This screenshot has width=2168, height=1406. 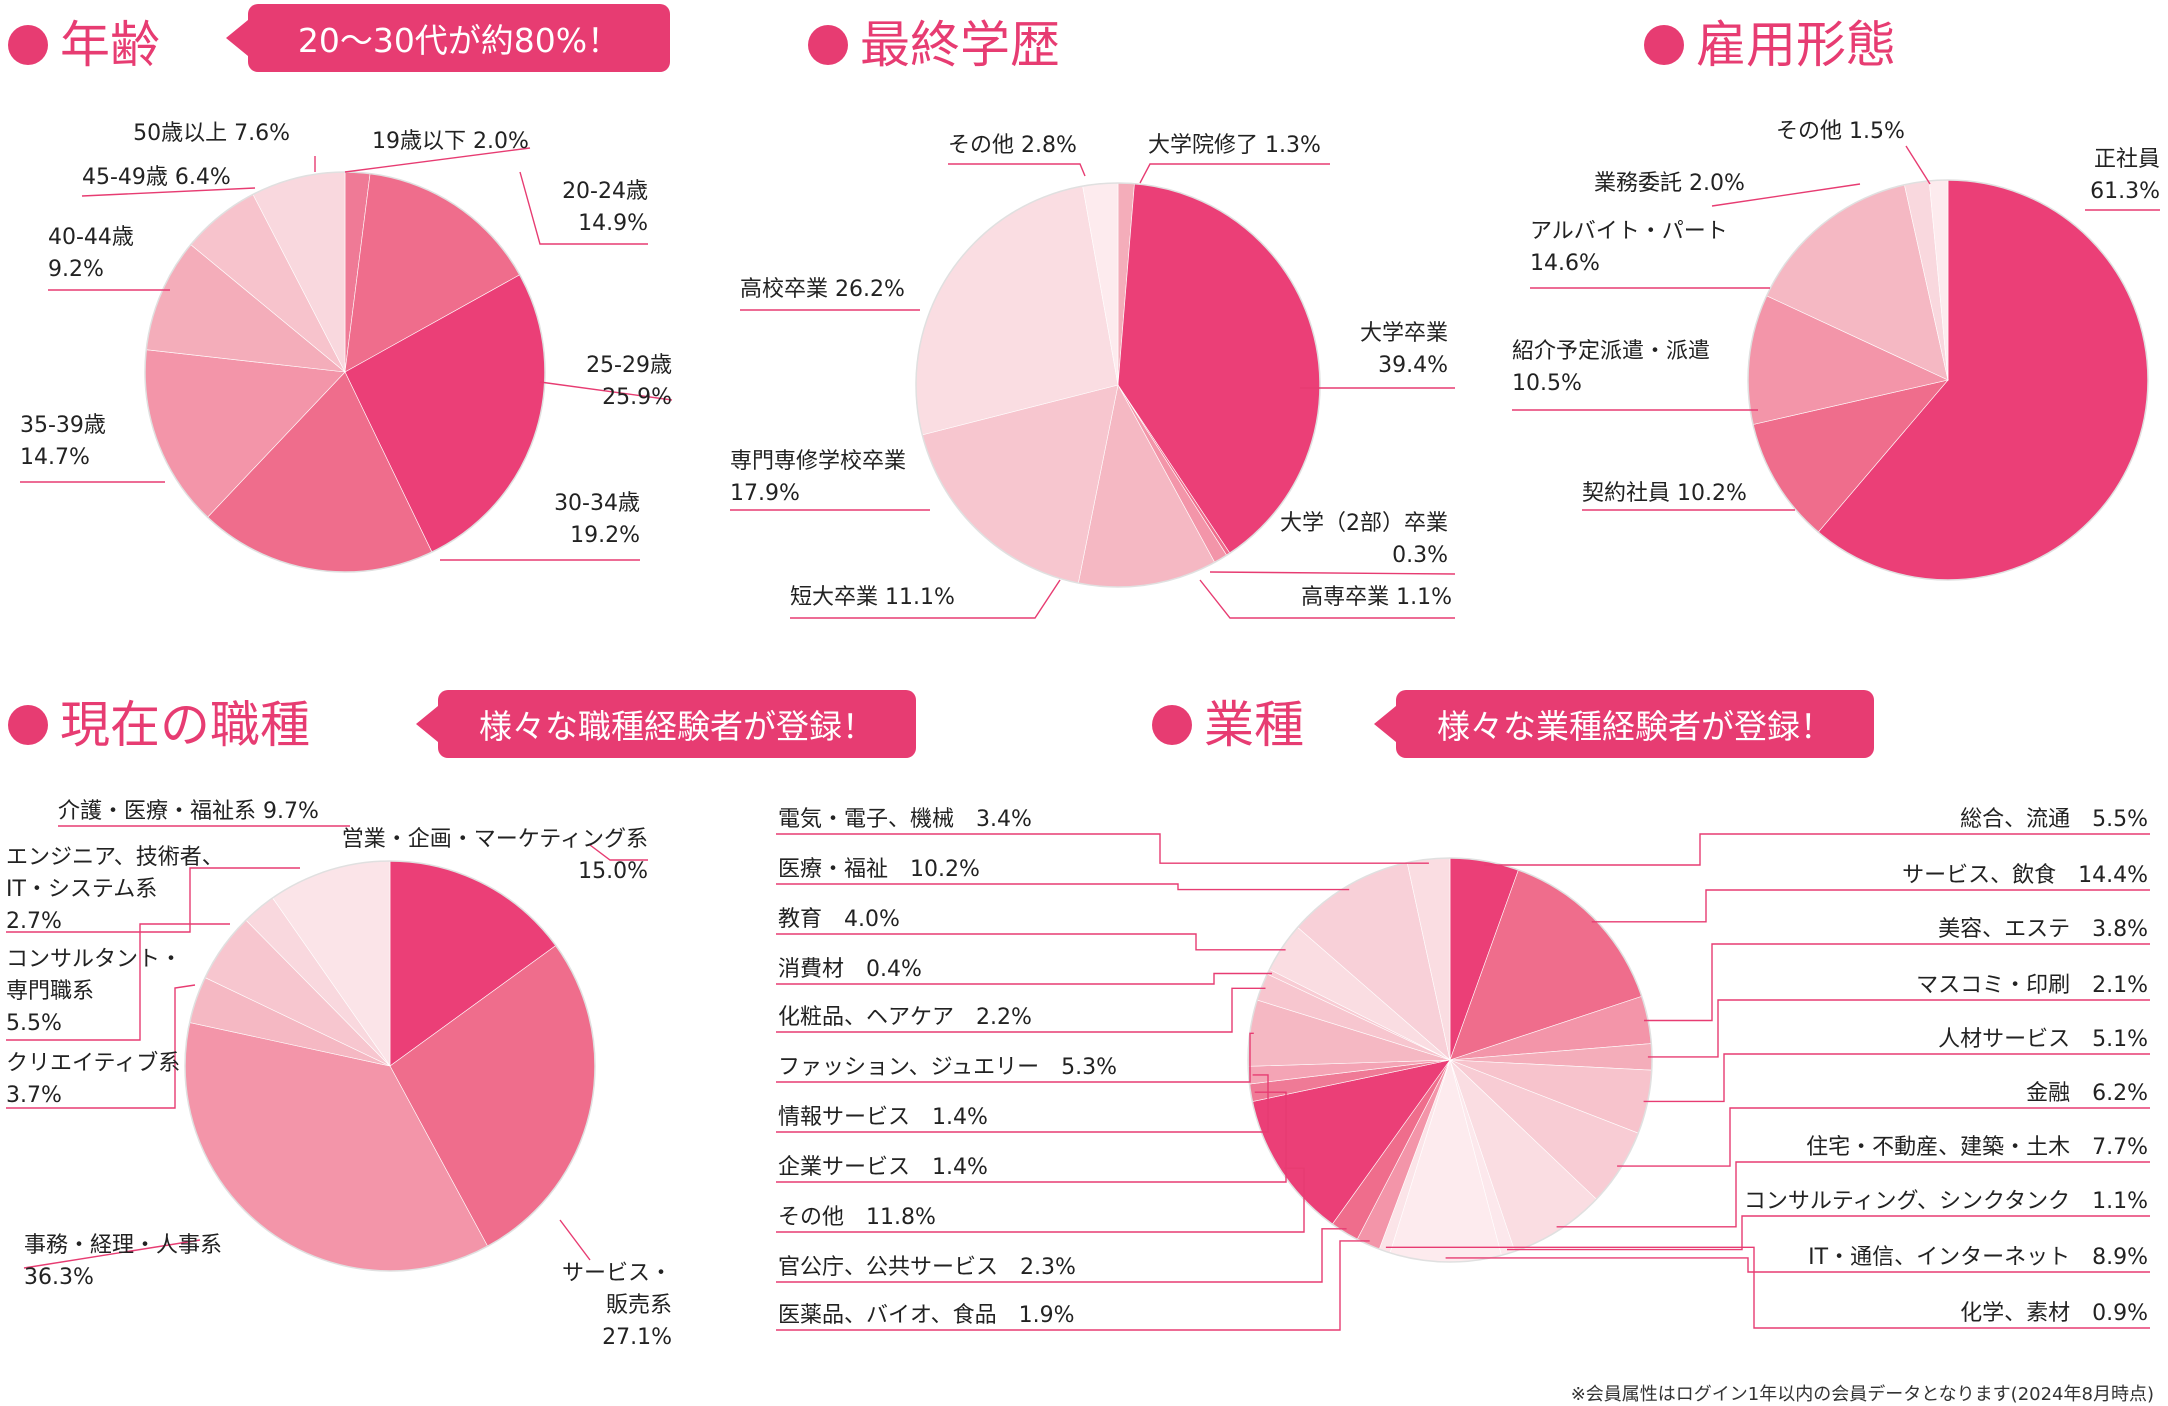 I want to click on industry-callout-badge: 様々な業種経験者が登録！, so click(x=1624, y=724).